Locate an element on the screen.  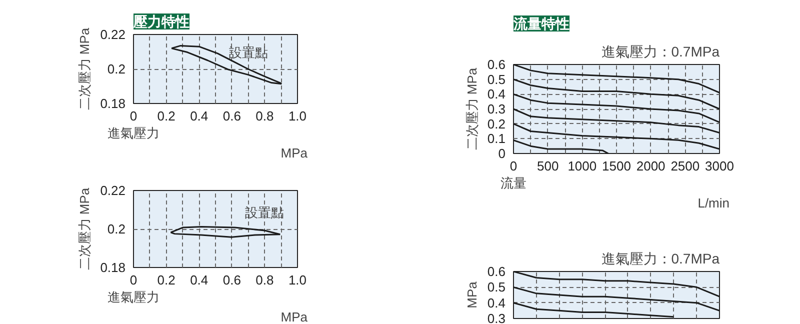
x-tick-label: 2500 is located at coordinates (685, 166).